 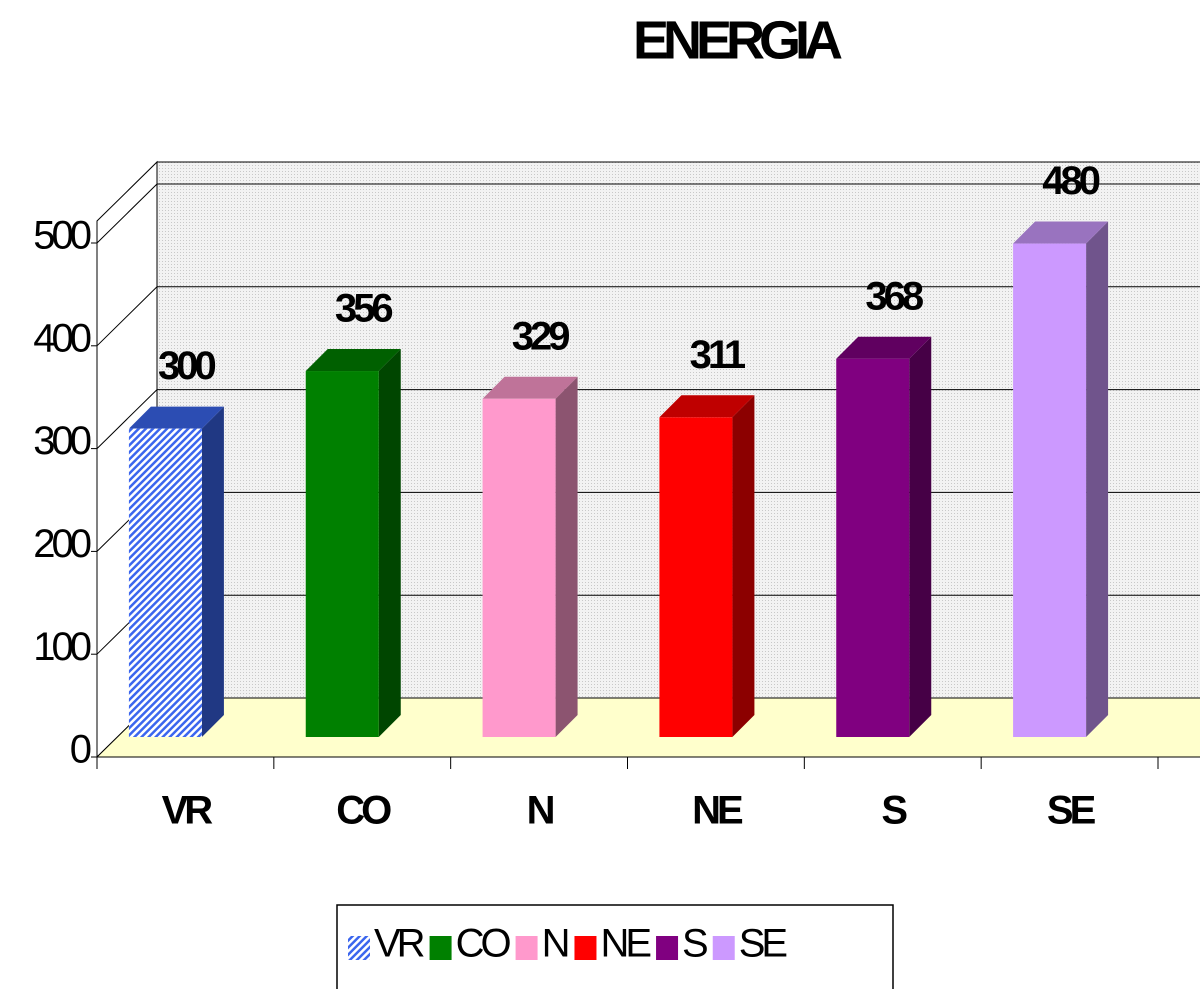 What do you see at coordinates (1071, 811) in the screenshot?
I see `x-tick-label: SE` at bounding box center [1071, 811].